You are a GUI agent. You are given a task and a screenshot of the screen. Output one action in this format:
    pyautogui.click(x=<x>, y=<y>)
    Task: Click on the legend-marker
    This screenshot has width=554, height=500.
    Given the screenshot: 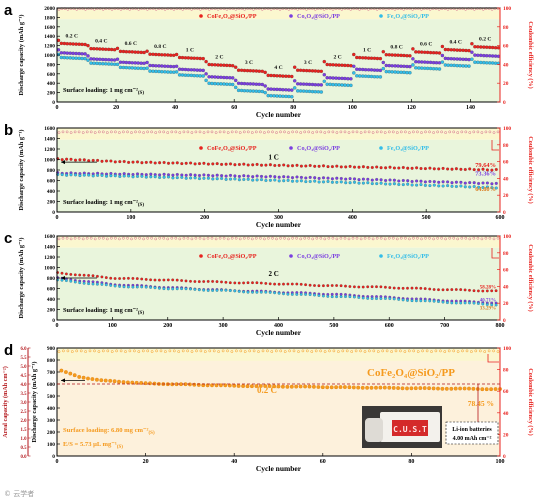 What is the action you would take?
    pyautogui.click(x=291, y=148)
    